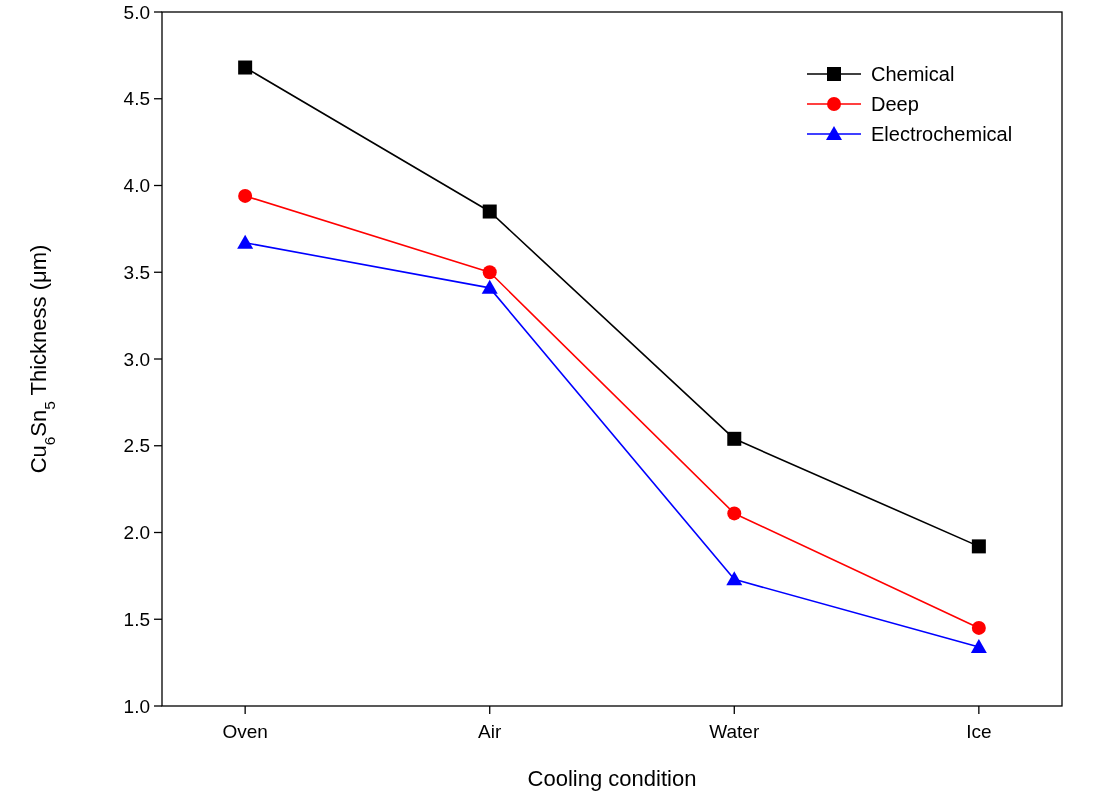 This screenshot has width=1093, height=804. I want to click on x-axis-title: Cooling condition, so click(612, 778).